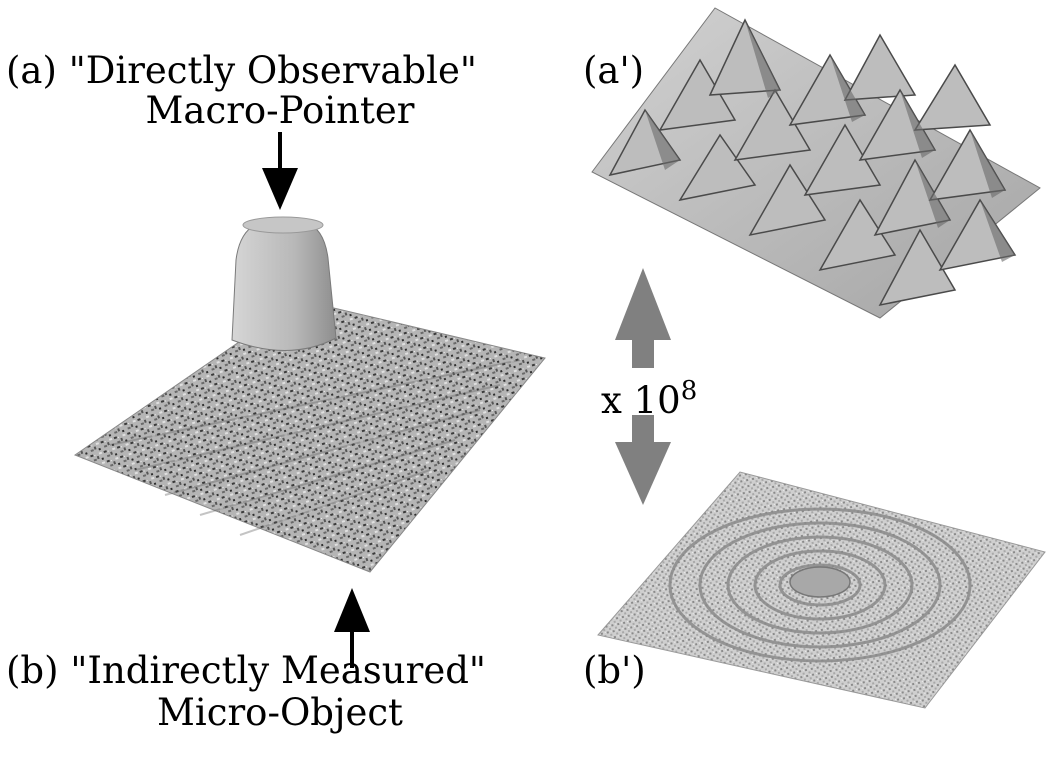 Image resolution: width=1046 pixels, height=760 pixels. Describe the element at coordinates (614, 670) in the screenshot. I see `label-b-prime: (b')` at that location.